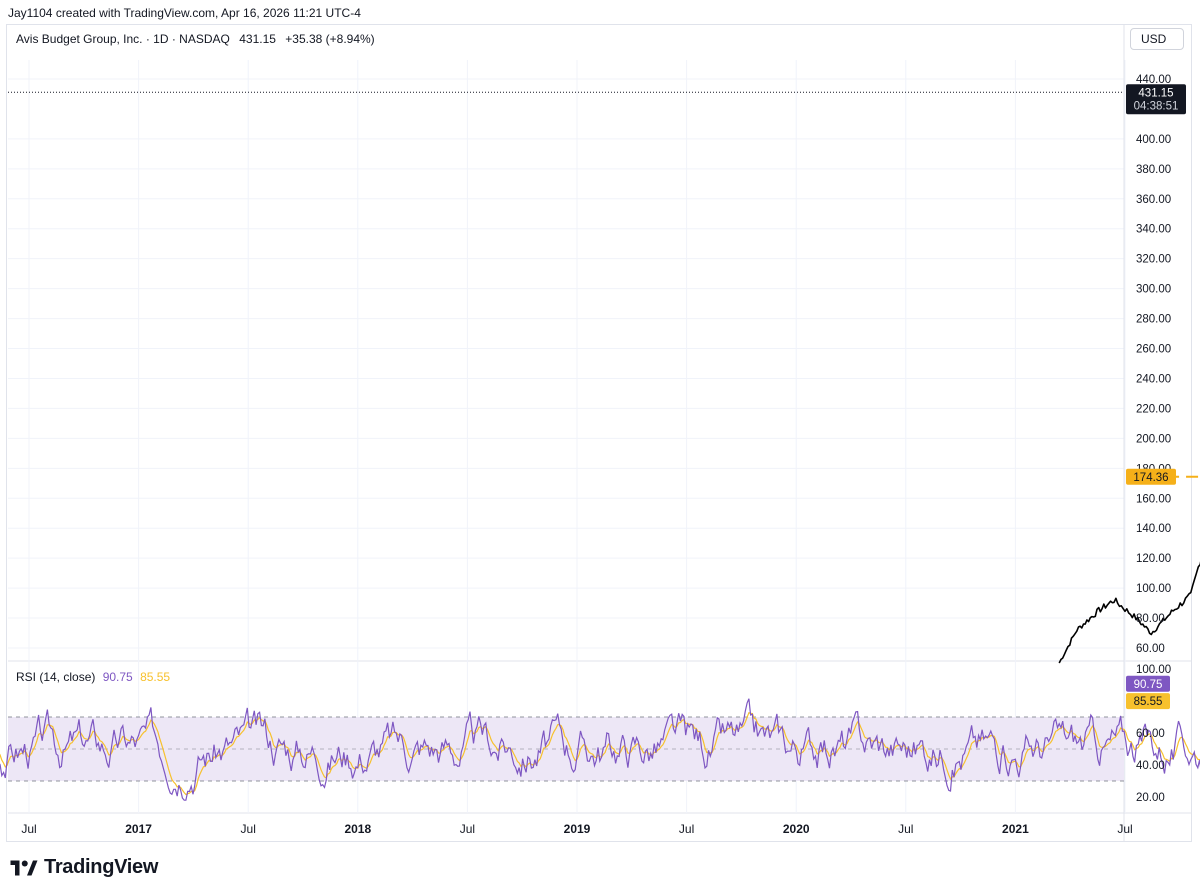  I want to click on tradingview-wordmark: TradingView, so click(101, 867).